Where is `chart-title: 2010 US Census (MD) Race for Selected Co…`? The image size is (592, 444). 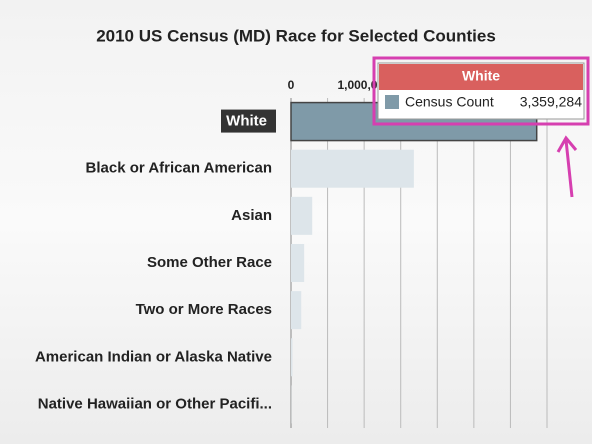 chart-title: 2010 US Census (MD) Race for Selected Co… is located at coordinates (296, 35).